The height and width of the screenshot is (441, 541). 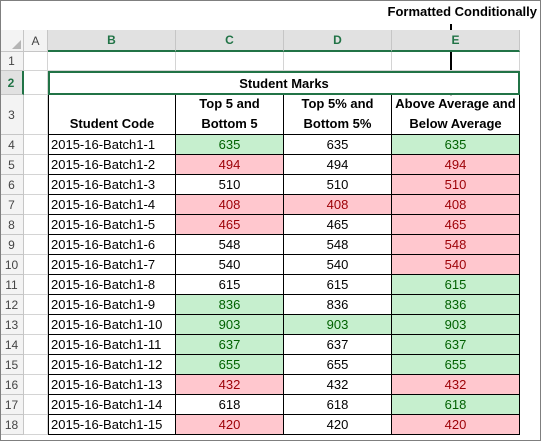 What do you see at coordinates (230, 225) in the screenshot?
I see `mark-cell-c: 465` at bounding box center [230, 225].